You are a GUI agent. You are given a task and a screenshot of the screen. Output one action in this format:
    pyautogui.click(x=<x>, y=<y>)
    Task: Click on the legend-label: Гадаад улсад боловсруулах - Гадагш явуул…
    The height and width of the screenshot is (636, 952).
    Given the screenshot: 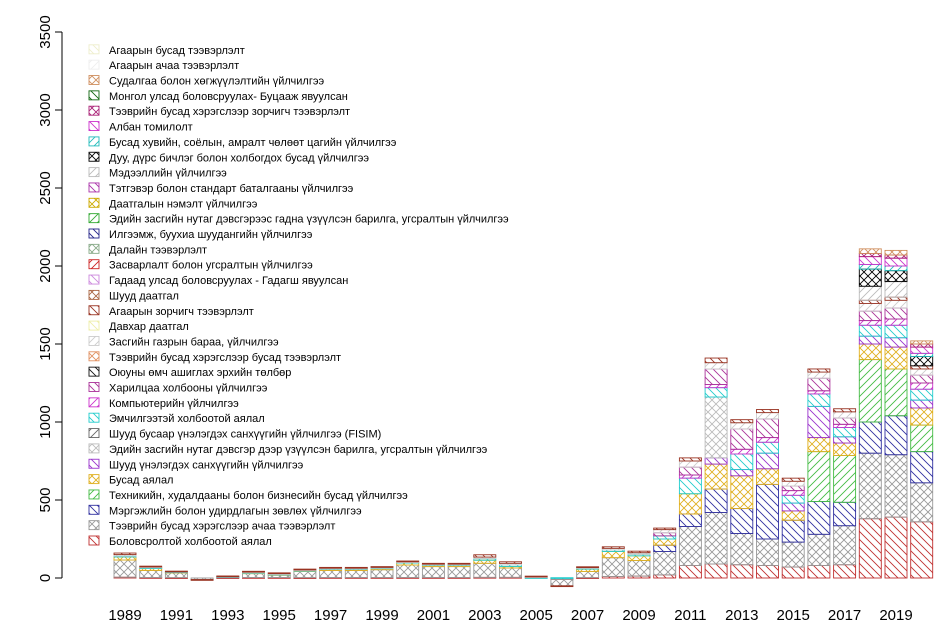 What is the action you would take?
    pyautogui.click(x=228, y=281)
    